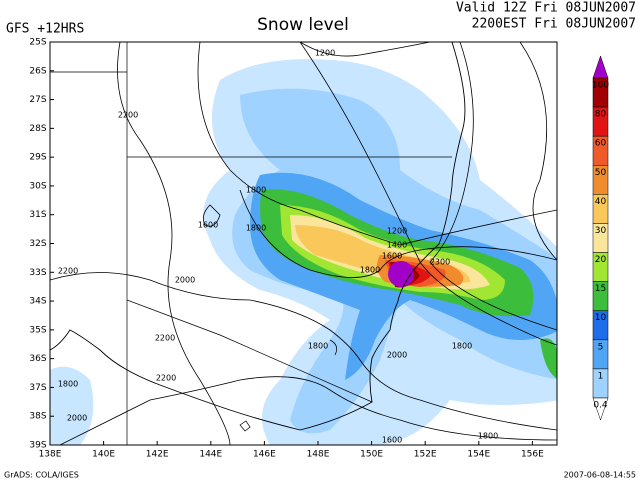  I want to click on lon-label: 138E, so click(50, 455).